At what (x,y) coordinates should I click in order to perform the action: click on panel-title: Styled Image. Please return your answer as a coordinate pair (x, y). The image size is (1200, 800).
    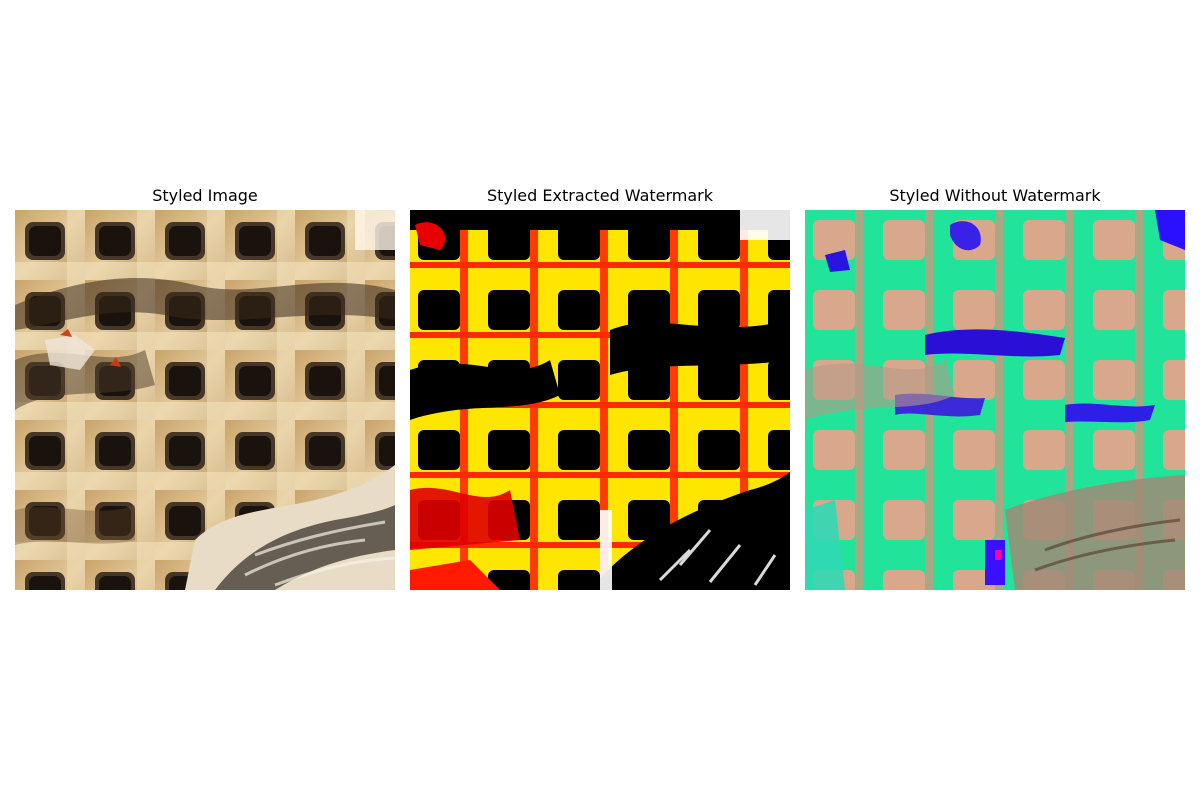
    Looking at the image, I should click on (205, 195).